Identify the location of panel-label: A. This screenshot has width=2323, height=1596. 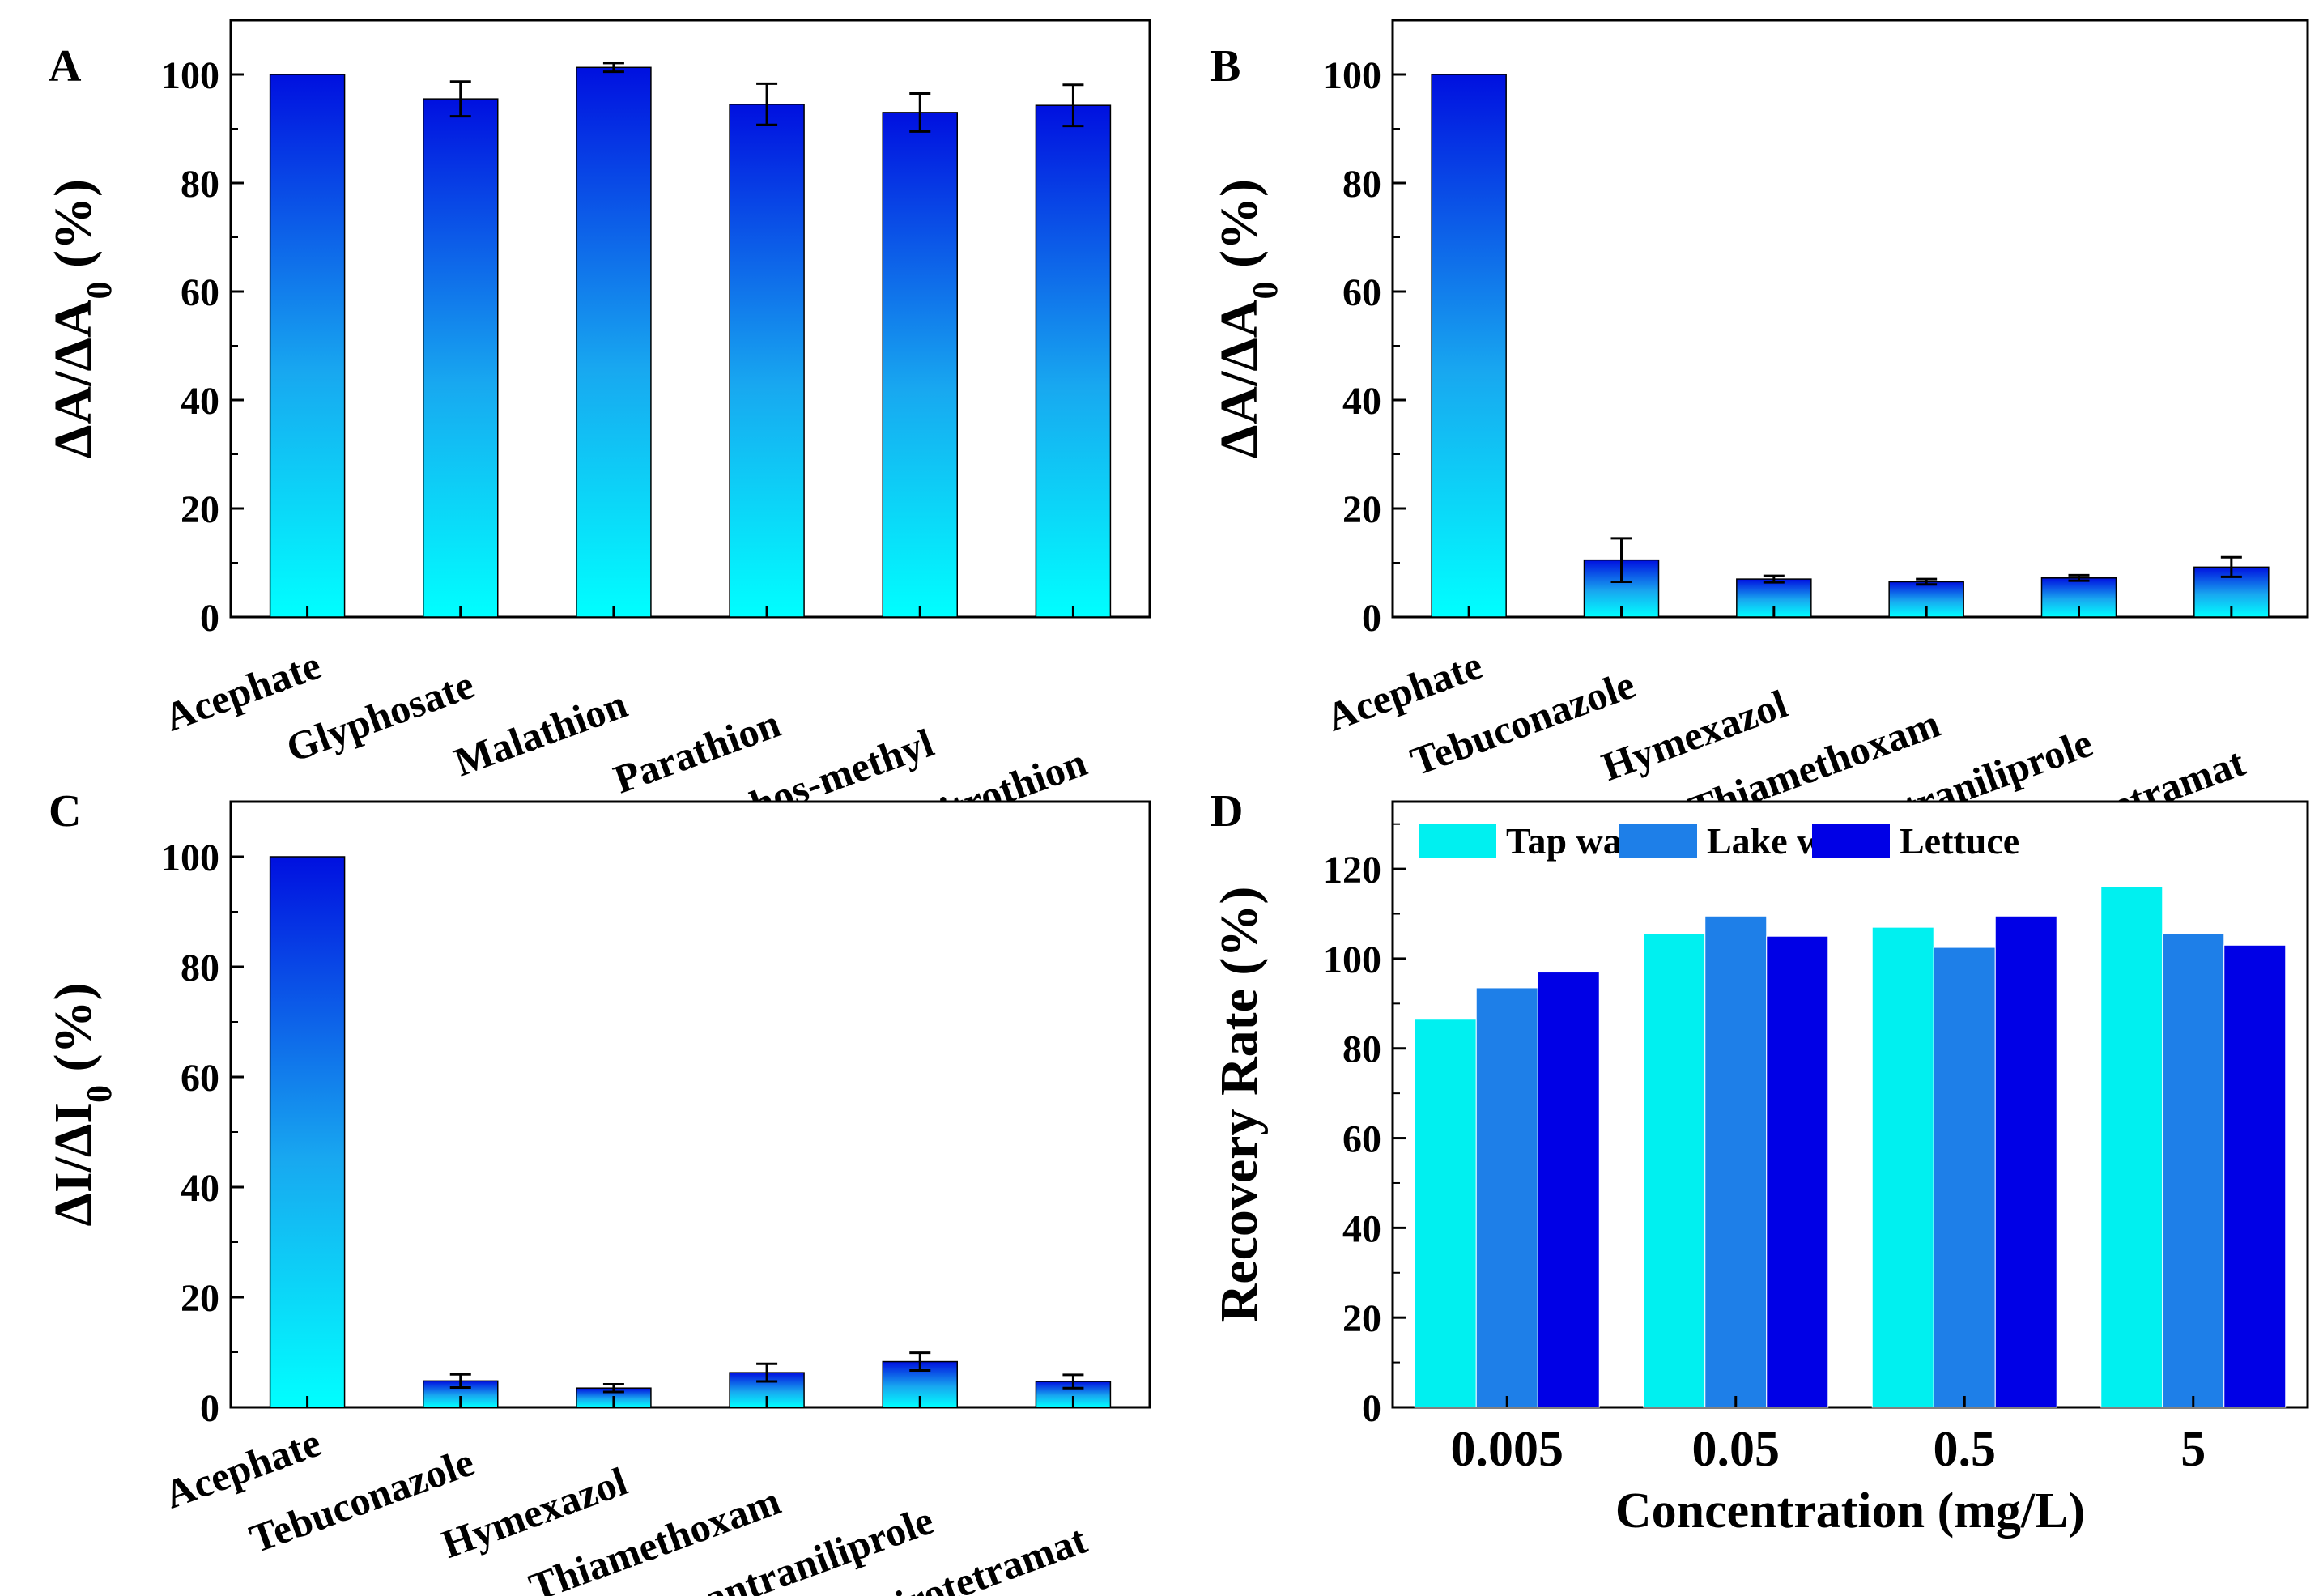
(65, 66).